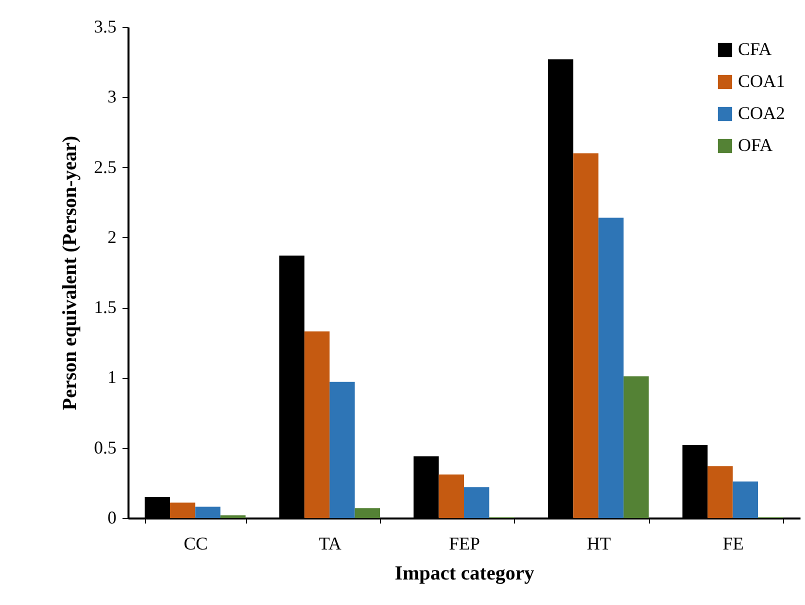  I want to click on x-tick-label: CC, so click(196, 544).